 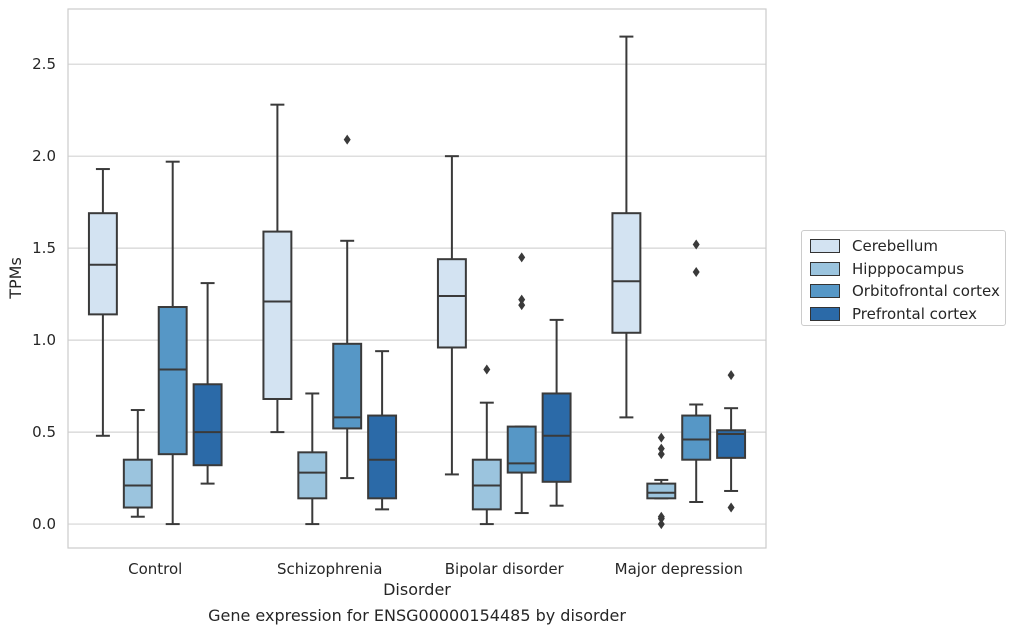 I want to click on x-tick-label: Bipolar disorder, so click(x=505, y=569).